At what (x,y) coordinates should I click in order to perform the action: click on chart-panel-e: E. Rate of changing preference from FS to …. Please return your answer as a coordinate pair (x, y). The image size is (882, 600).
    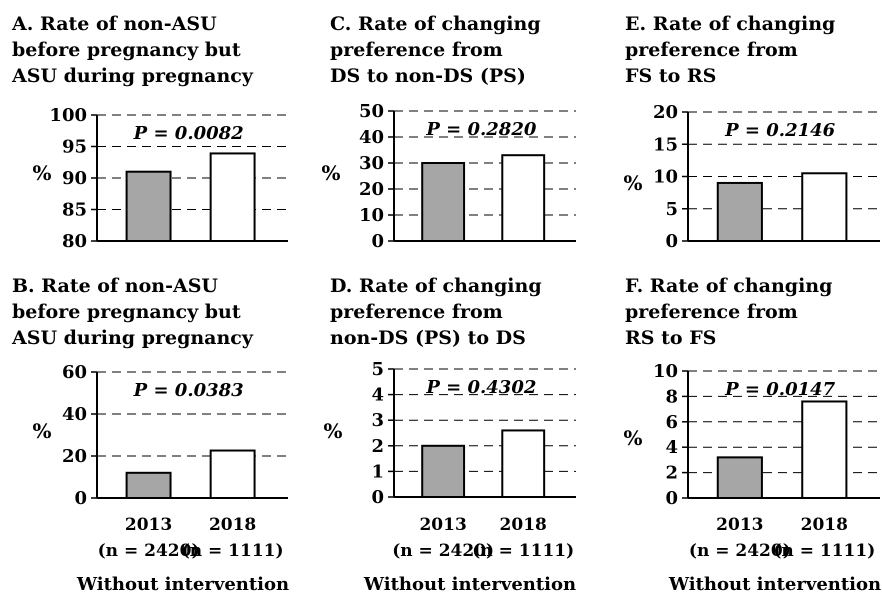
    Looking at the image, I should click on (751, 132).